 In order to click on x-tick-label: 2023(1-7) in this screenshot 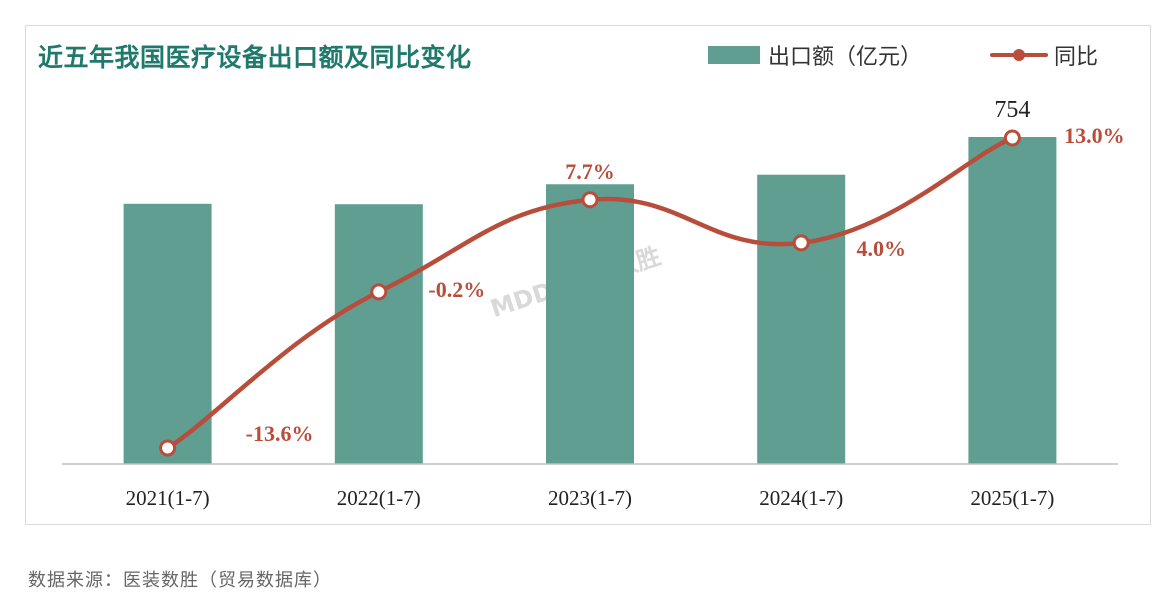, I will do `click(590, 498)`.